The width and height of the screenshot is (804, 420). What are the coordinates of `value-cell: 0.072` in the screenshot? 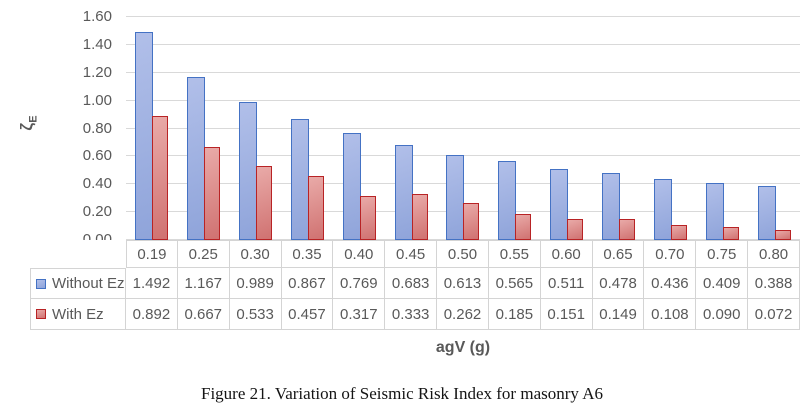 It's located at (774, 314).